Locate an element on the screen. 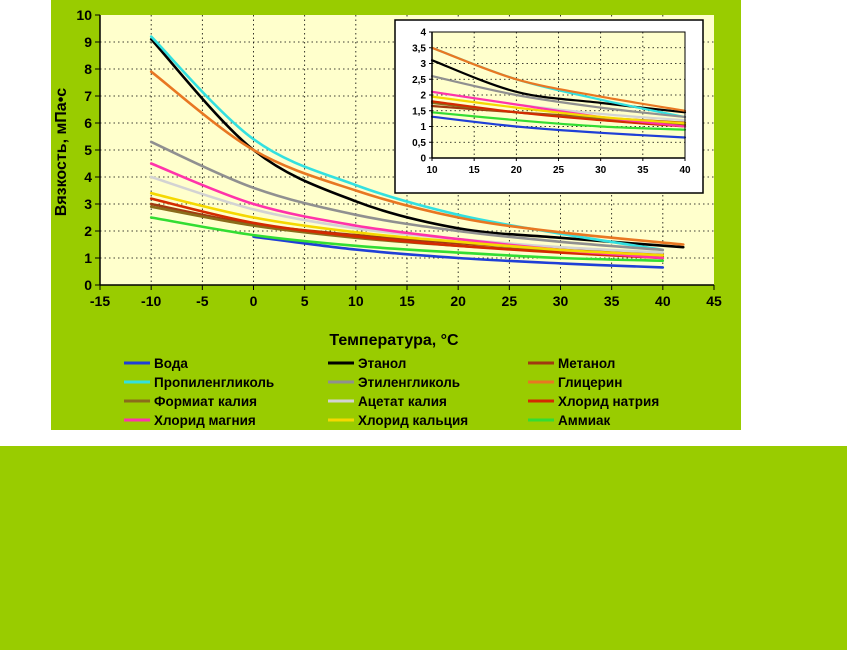  main-y-tick-label: 3 is located at coordinates (88, 204).